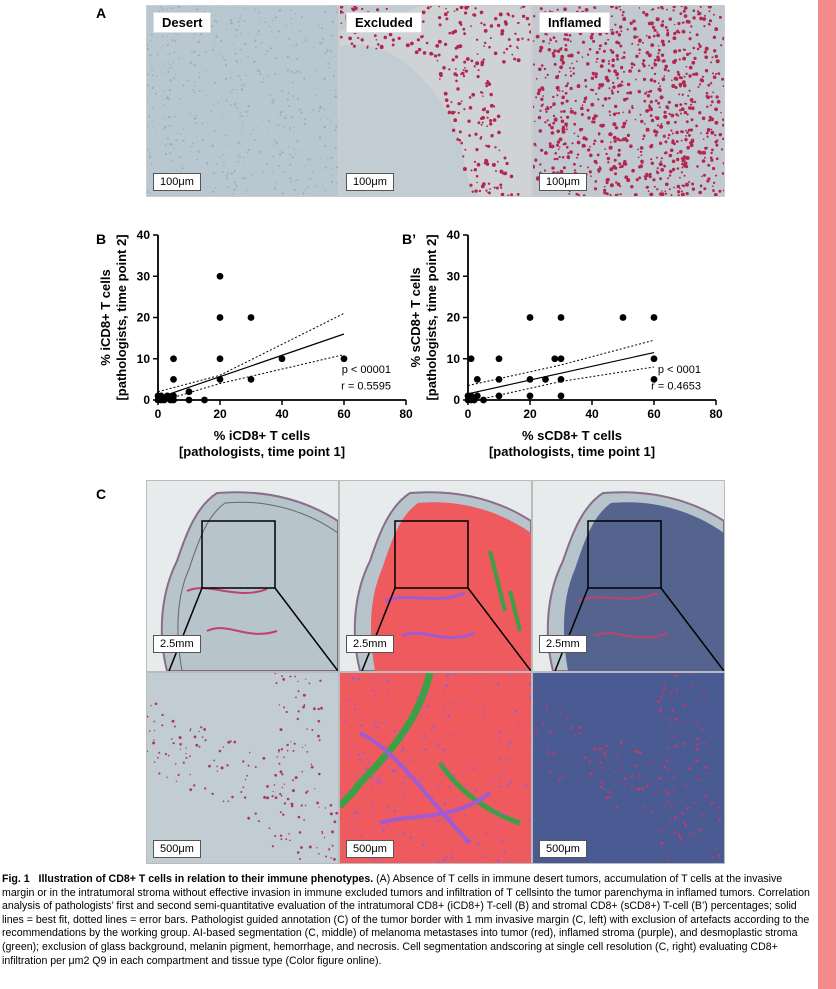 The image size is (836, 989). I want to click on micro-desert: Desert 100μm, so click(242, 101).